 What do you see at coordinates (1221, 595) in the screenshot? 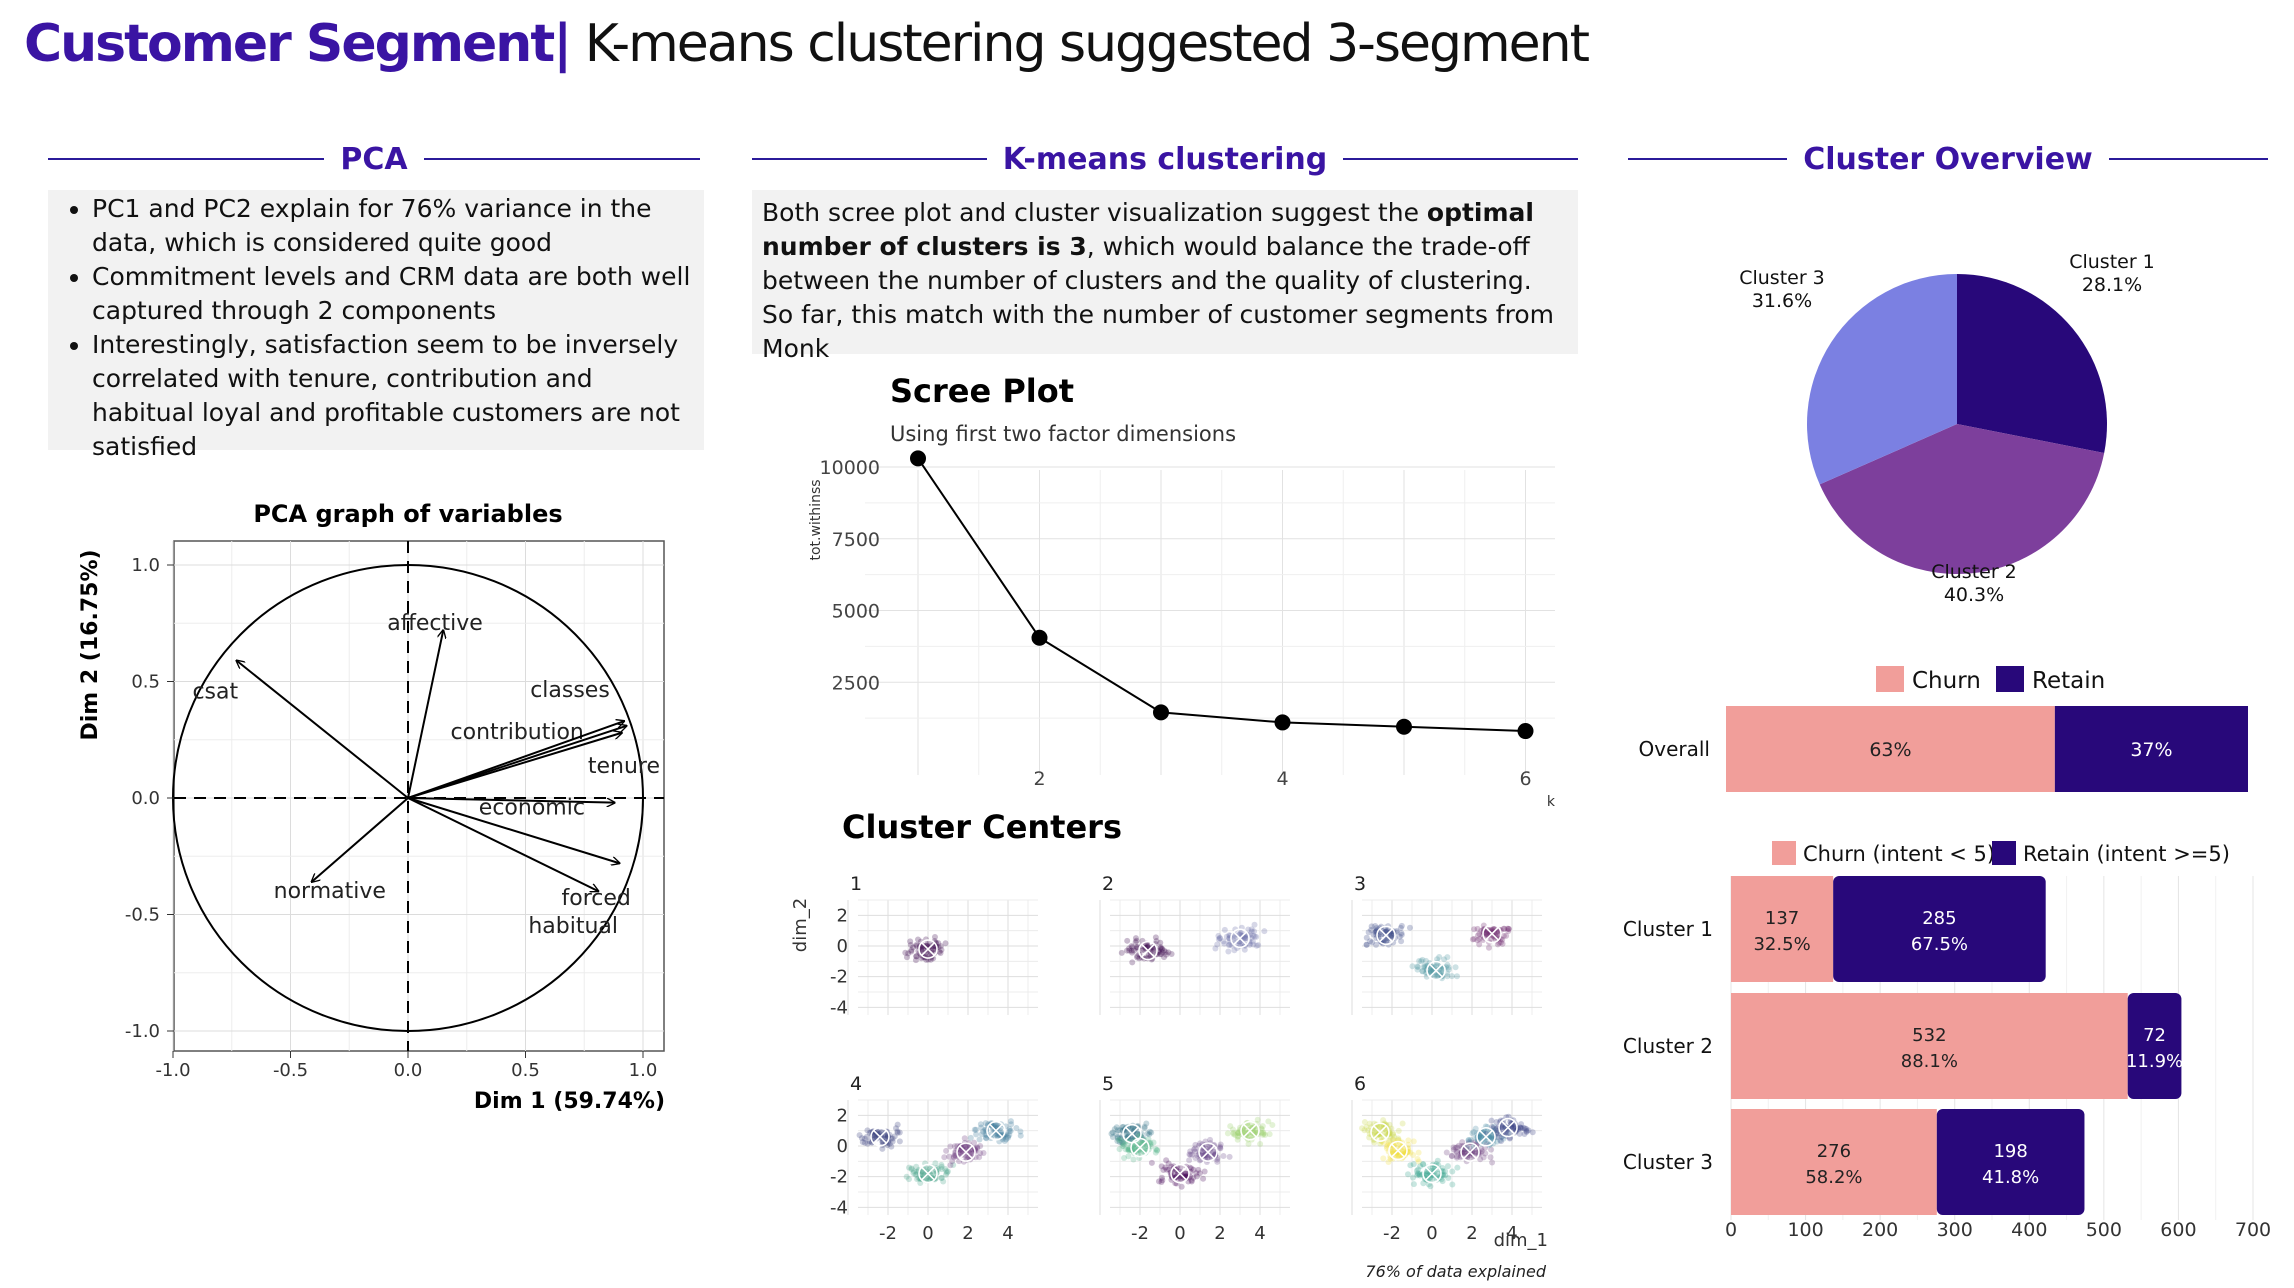
I see `scree-series-line` at bounding box center [1221, 595].